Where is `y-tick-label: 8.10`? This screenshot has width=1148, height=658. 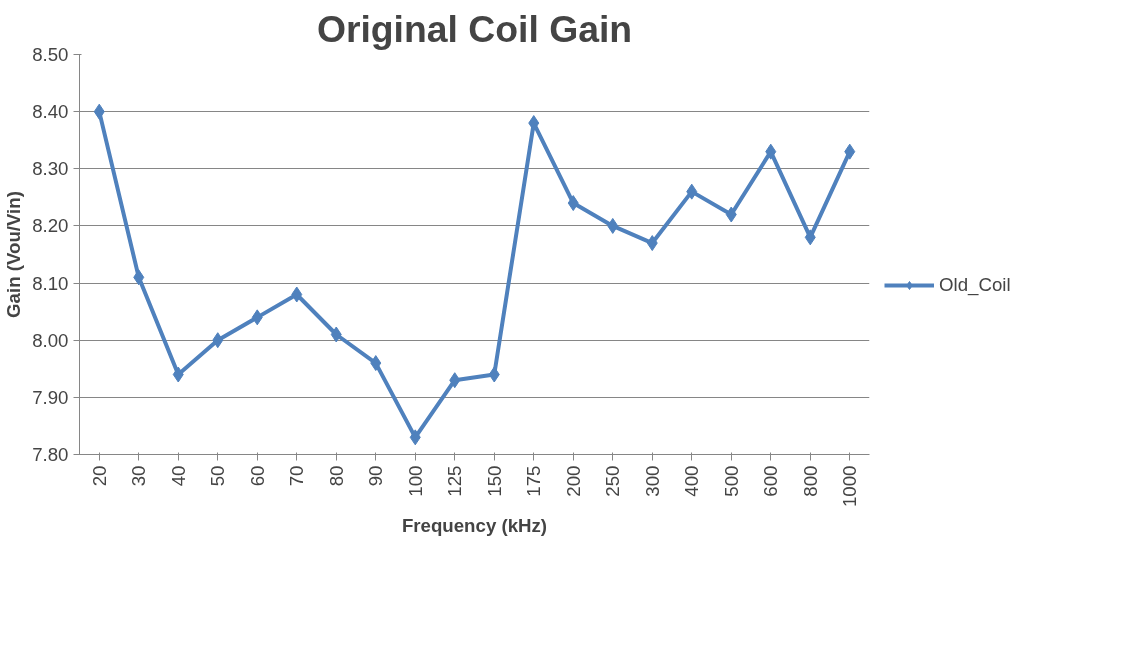 y-tick-label: 8.10 is located at coordinates (50, 283).